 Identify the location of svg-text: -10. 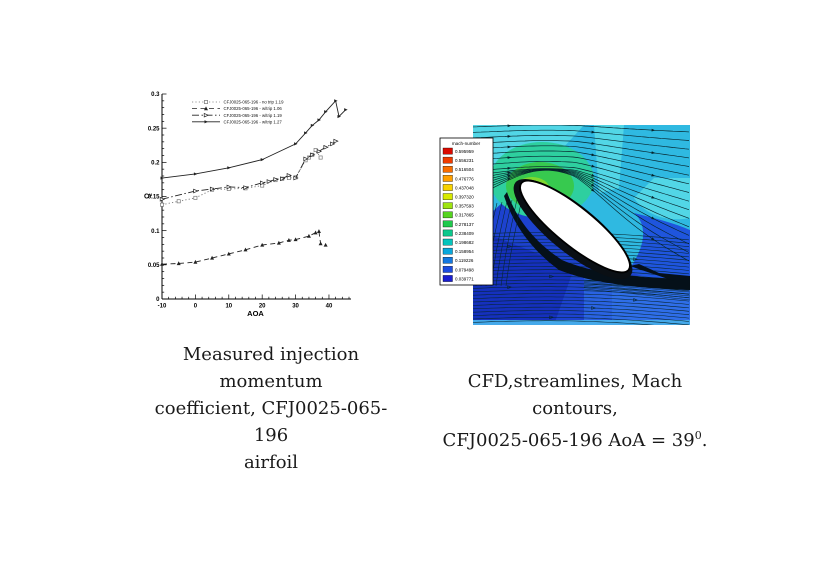
(162, 307).